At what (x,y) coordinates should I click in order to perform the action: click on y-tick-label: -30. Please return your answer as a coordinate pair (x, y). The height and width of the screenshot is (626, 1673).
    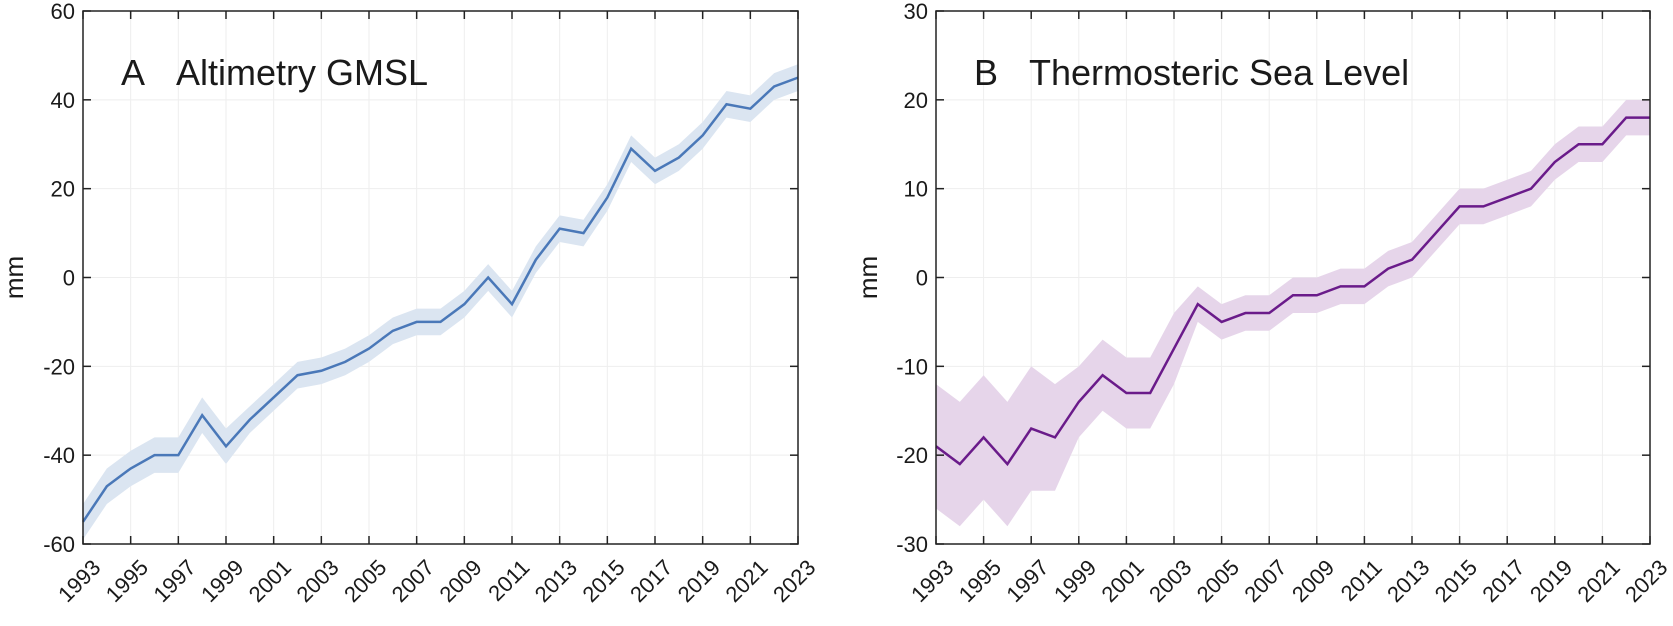
    Looking at the image, I should click on (912, 544).